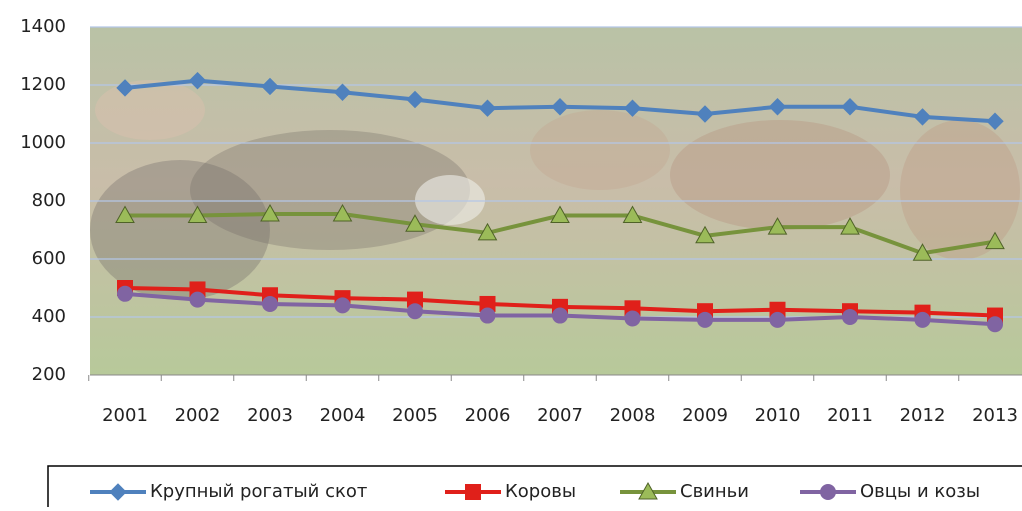  I want to click on y-tick-label: 1400, so click(43, 26).